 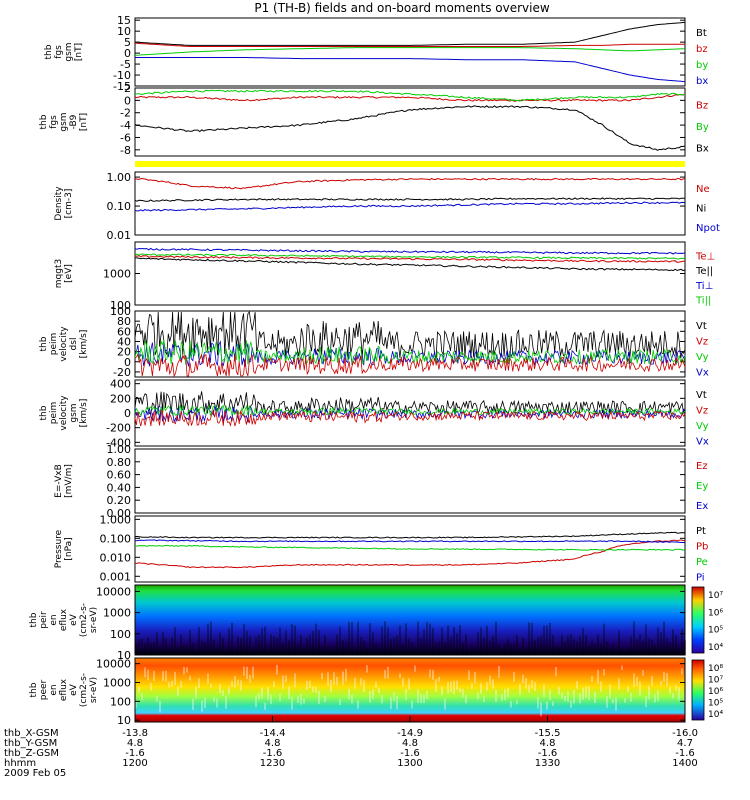 I want to click on colorbar-label: 10⁴, so click(x=715, y=648).